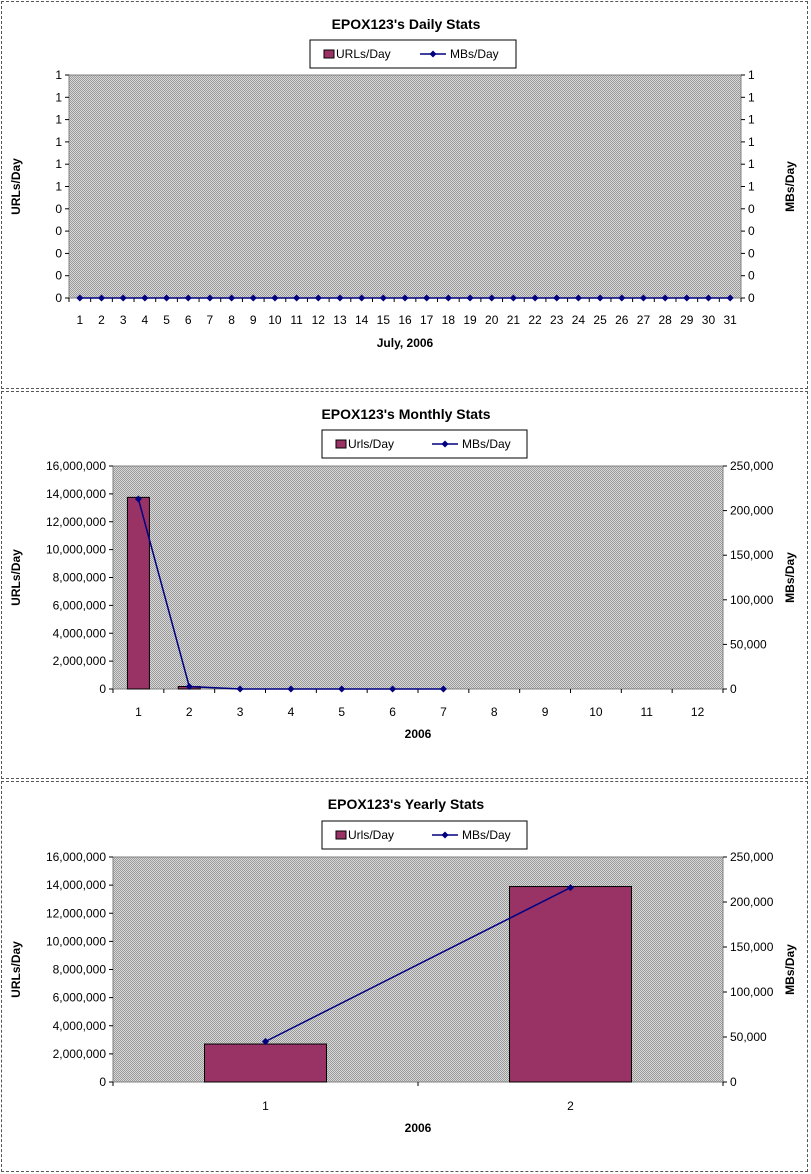 The height and width of the screenshot is (1174, 811). What do you see at coordinates (449, 320) in the screenshot?
I see `x-tick-label: 18` at bounding box center [449, 320].